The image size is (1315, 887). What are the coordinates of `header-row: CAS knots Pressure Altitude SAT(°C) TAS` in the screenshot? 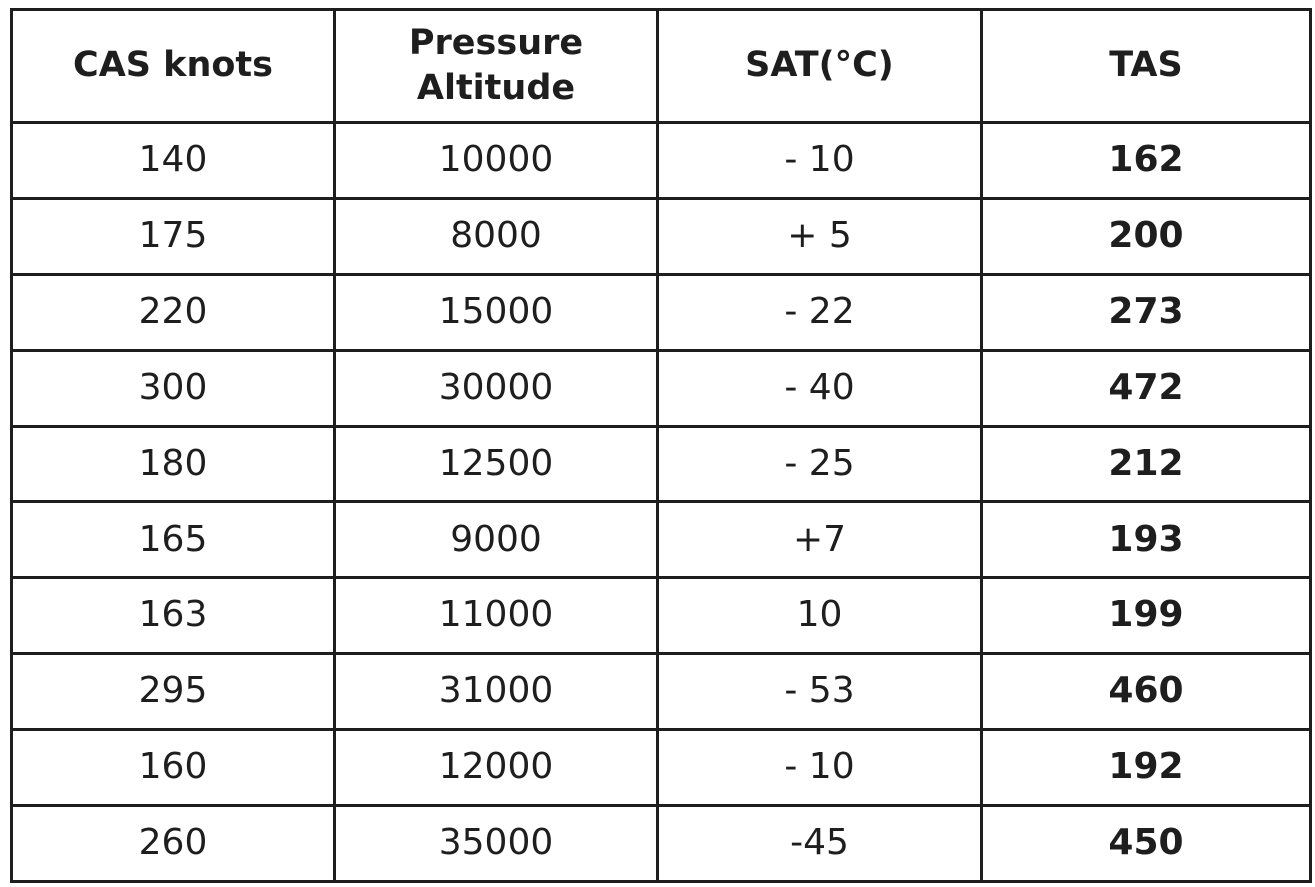 It's located at (661, 66).